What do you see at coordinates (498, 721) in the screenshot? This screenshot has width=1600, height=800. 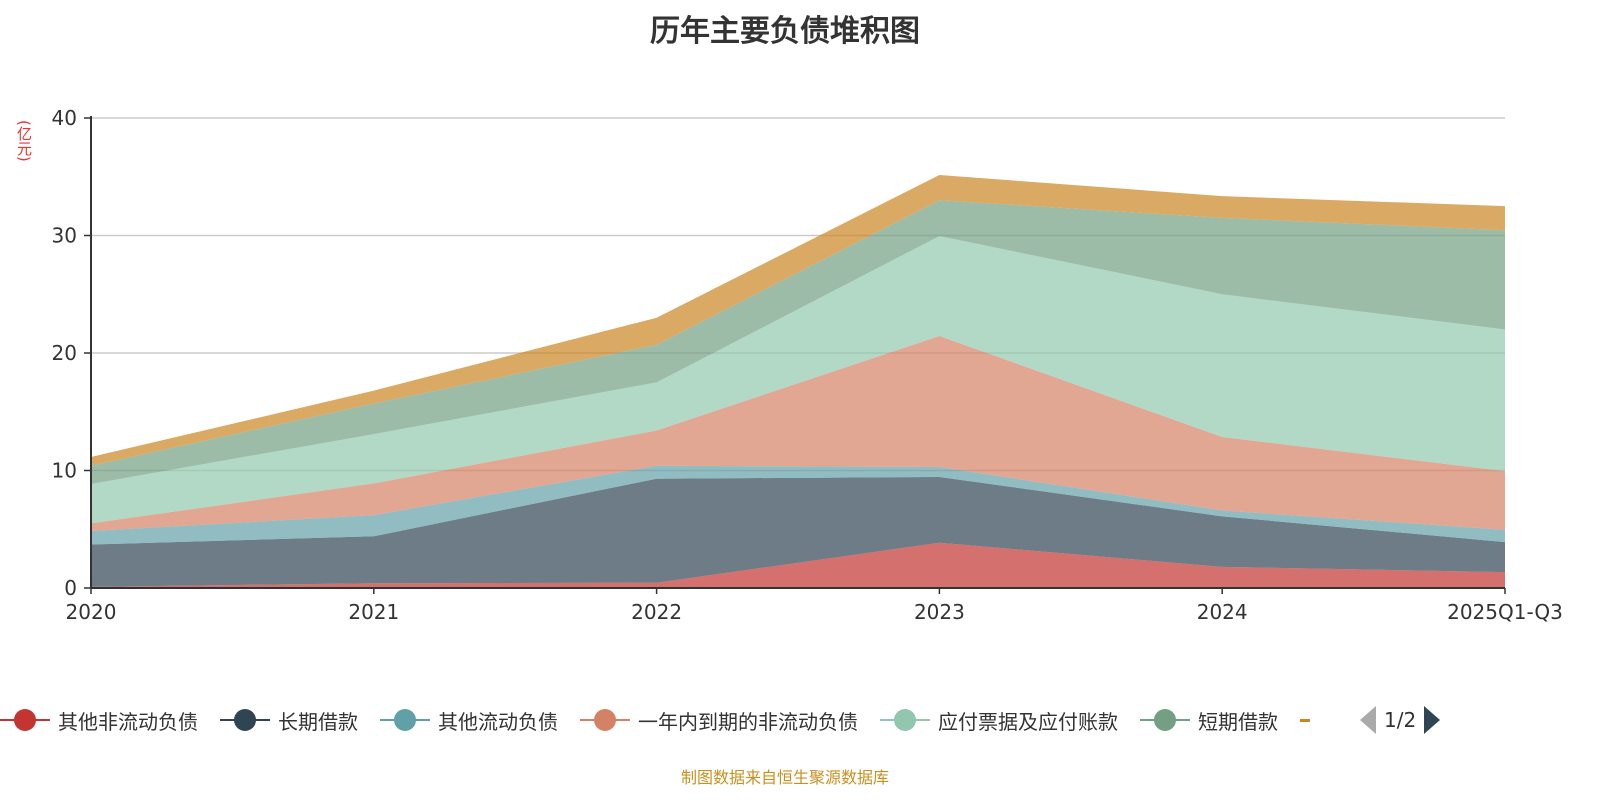 I see `legend-label: 其他流动负债` at bounding box center [498, 721].